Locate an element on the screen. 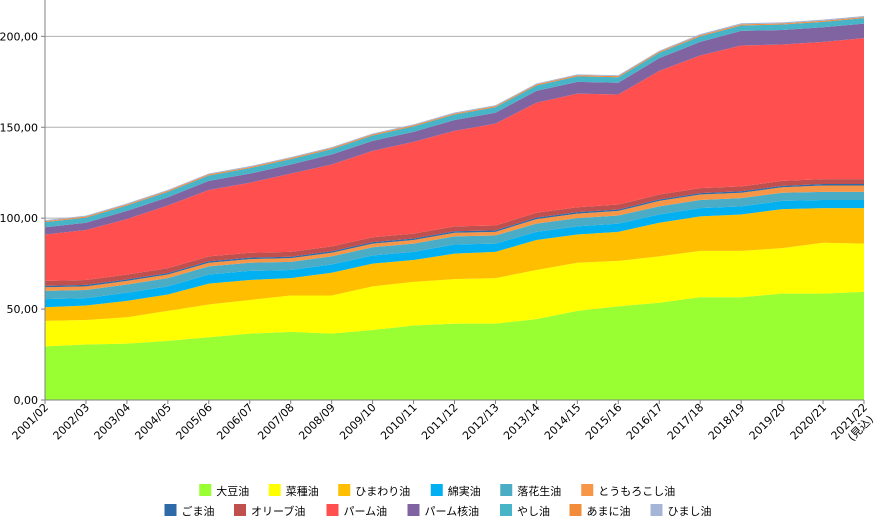 The width and height of the screenshot is (878, 520). legend-item-10: やし油 is located at coordinates (525, 511).